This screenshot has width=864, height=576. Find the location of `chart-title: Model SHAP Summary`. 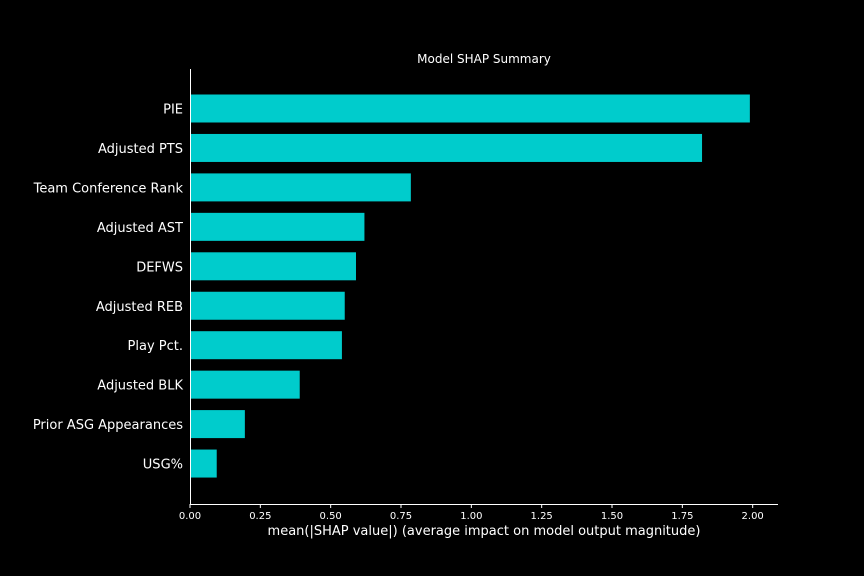

chart-title: Model SHAP Summary is located at coordinates (484, 59).